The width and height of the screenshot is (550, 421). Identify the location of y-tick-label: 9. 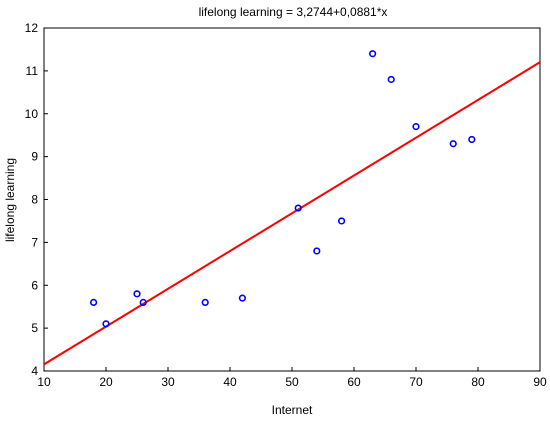
(34, 157).